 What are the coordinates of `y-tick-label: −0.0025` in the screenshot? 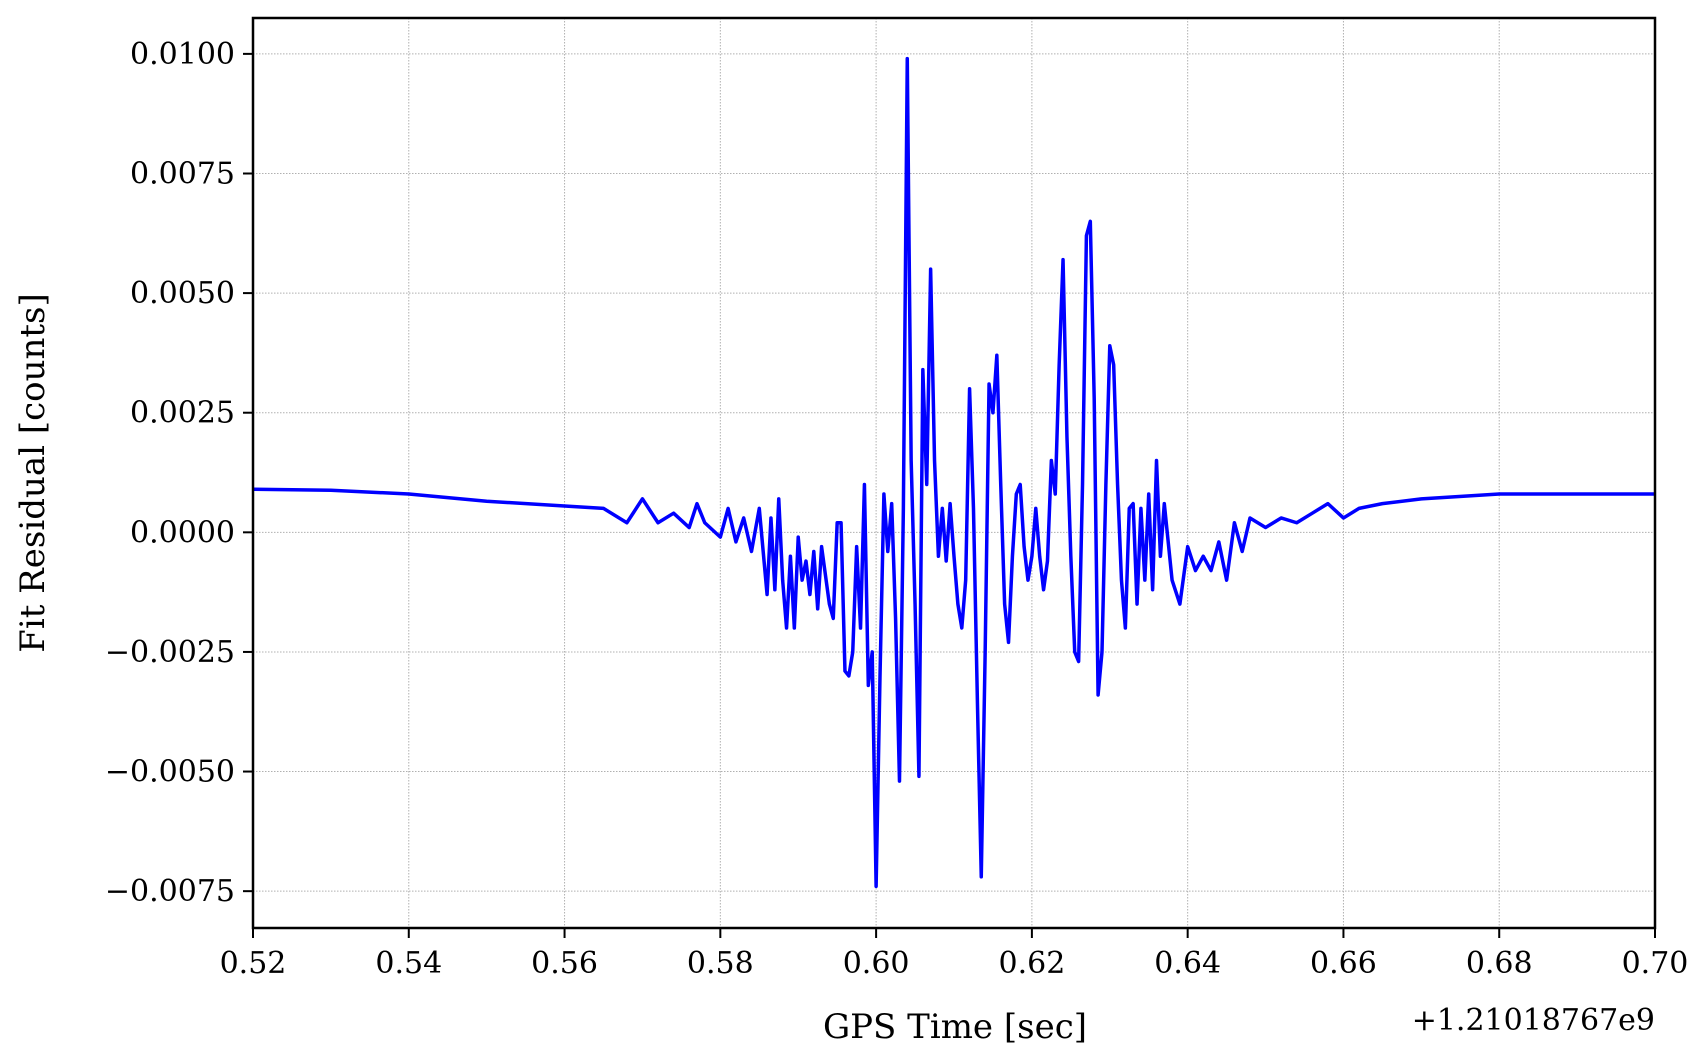 It's located at (170, 652).